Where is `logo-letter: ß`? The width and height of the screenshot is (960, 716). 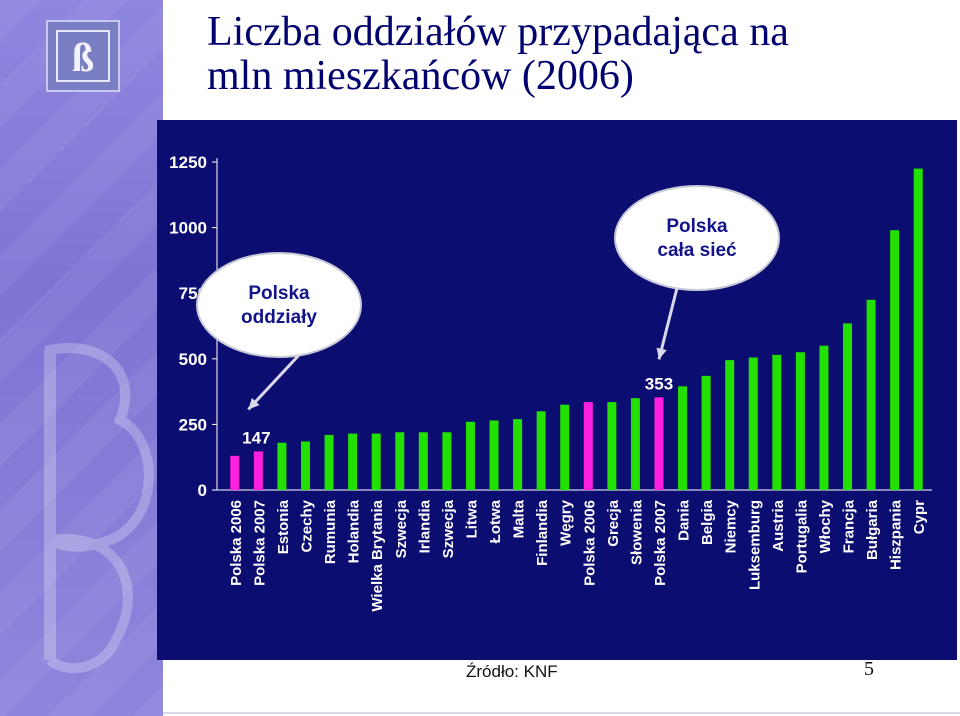 logo-letter: ß is located at coordinates (83, 57).